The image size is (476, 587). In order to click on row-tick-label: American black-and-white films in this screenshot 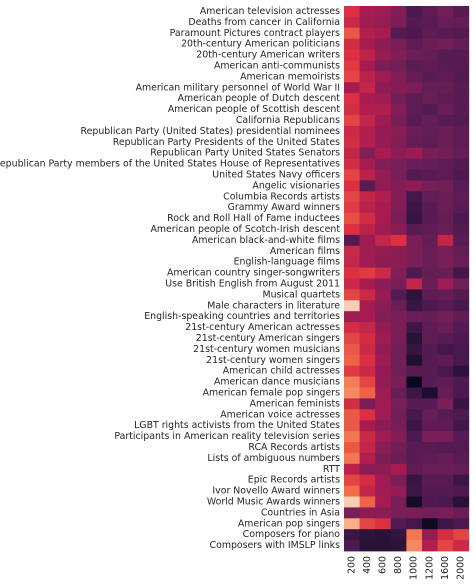, I will do `click(266, 240)`.